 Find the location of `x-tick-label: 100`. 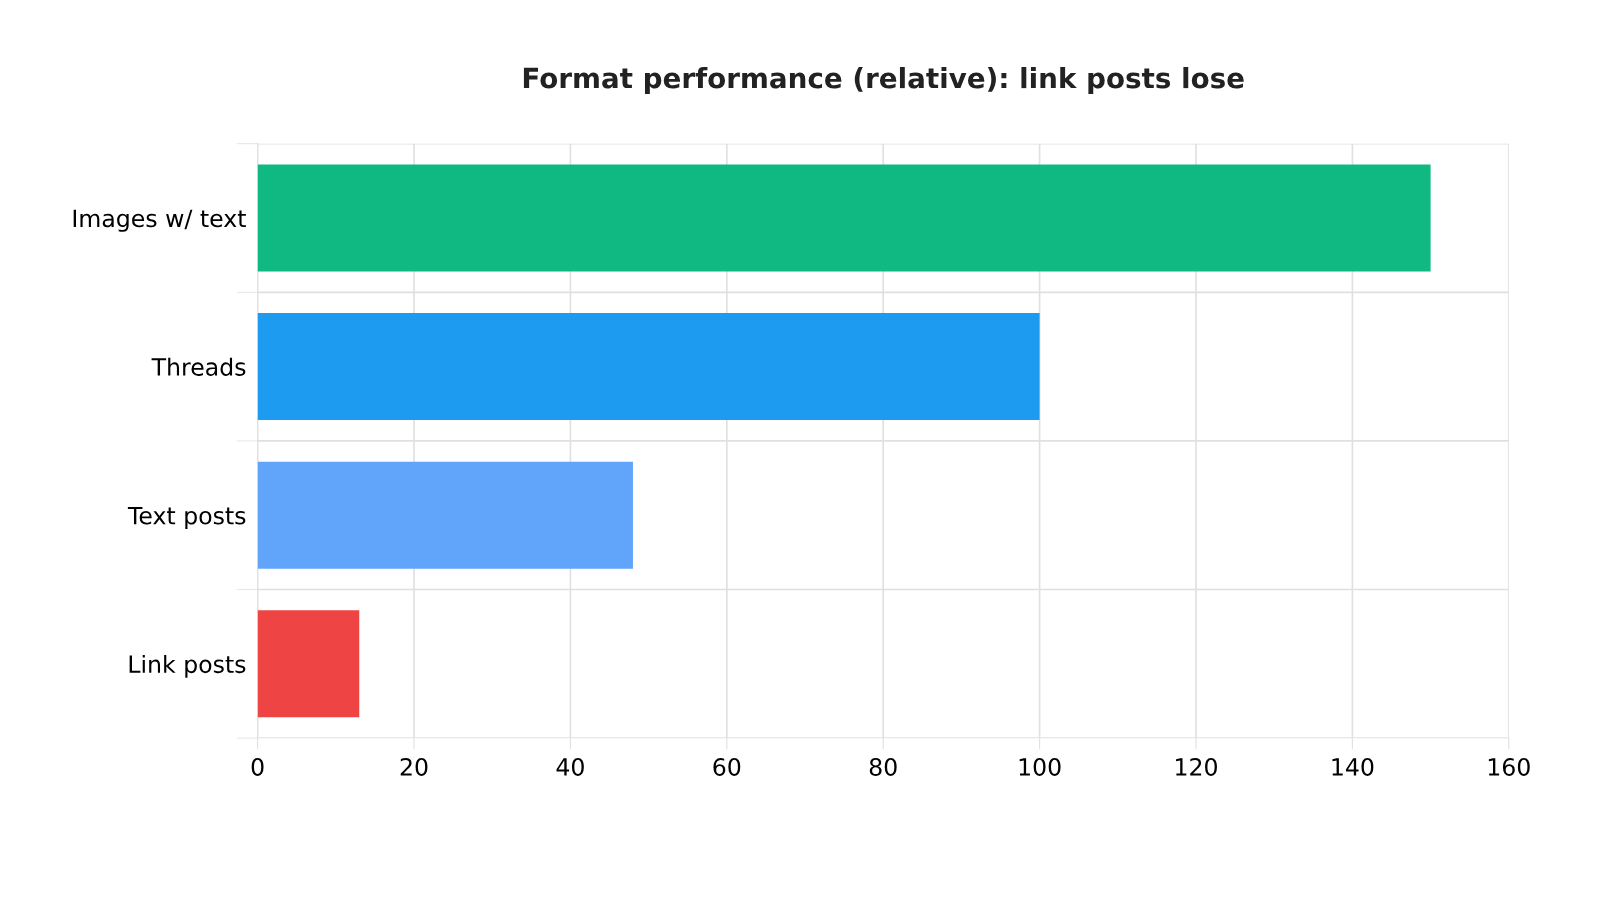

x-tick-label: 100 is located at coordinates (1040, 767).